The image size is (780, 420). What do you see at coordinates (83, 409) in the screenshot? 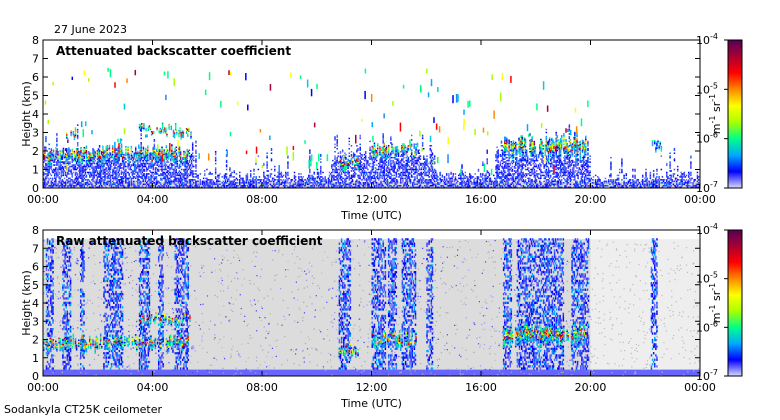
I see `instrument-caption: Sodankyla CT25K ceilometer` at bounding box center [83, 409].